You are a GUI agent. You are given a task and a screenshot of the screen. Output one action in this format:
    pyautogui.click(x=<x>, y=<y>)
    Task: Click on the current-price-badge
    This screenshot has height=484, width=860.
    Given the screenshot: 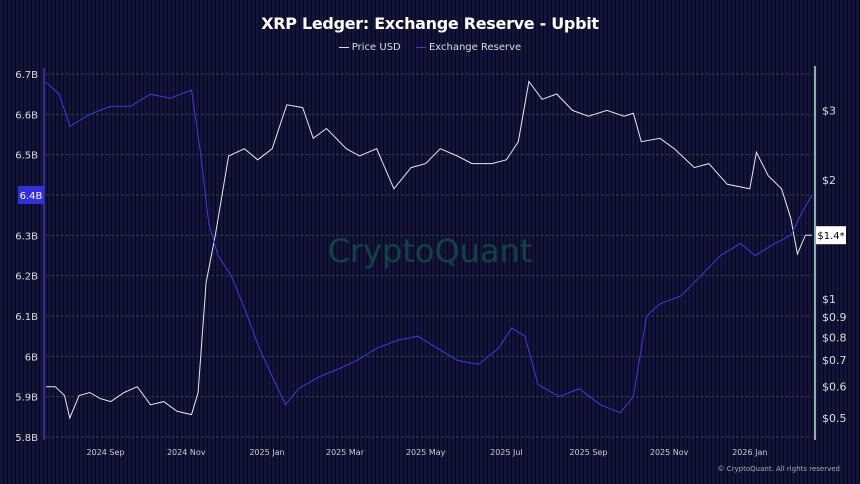 What is the action you would take?
    pyautogui.click(x=831, y=235)
    